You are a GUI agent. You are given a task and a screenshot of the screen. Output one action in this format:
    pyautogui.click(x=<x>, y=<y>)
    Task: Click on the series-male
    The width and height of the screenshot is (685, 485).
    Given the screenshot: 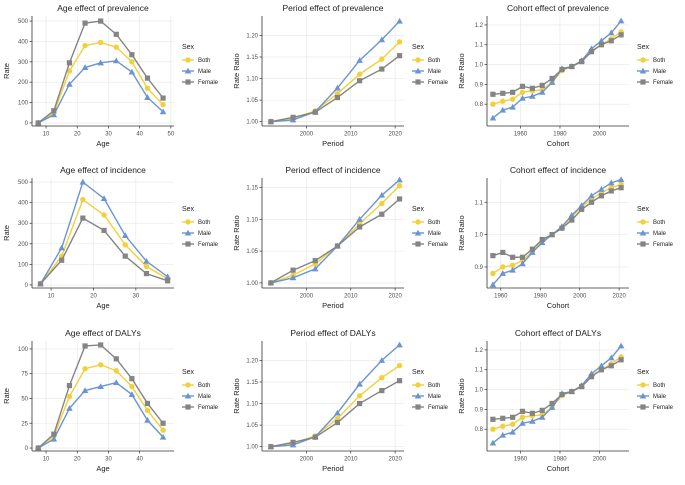 What is the action you would take?
    pyautogui.click(x=100, y=91)
    